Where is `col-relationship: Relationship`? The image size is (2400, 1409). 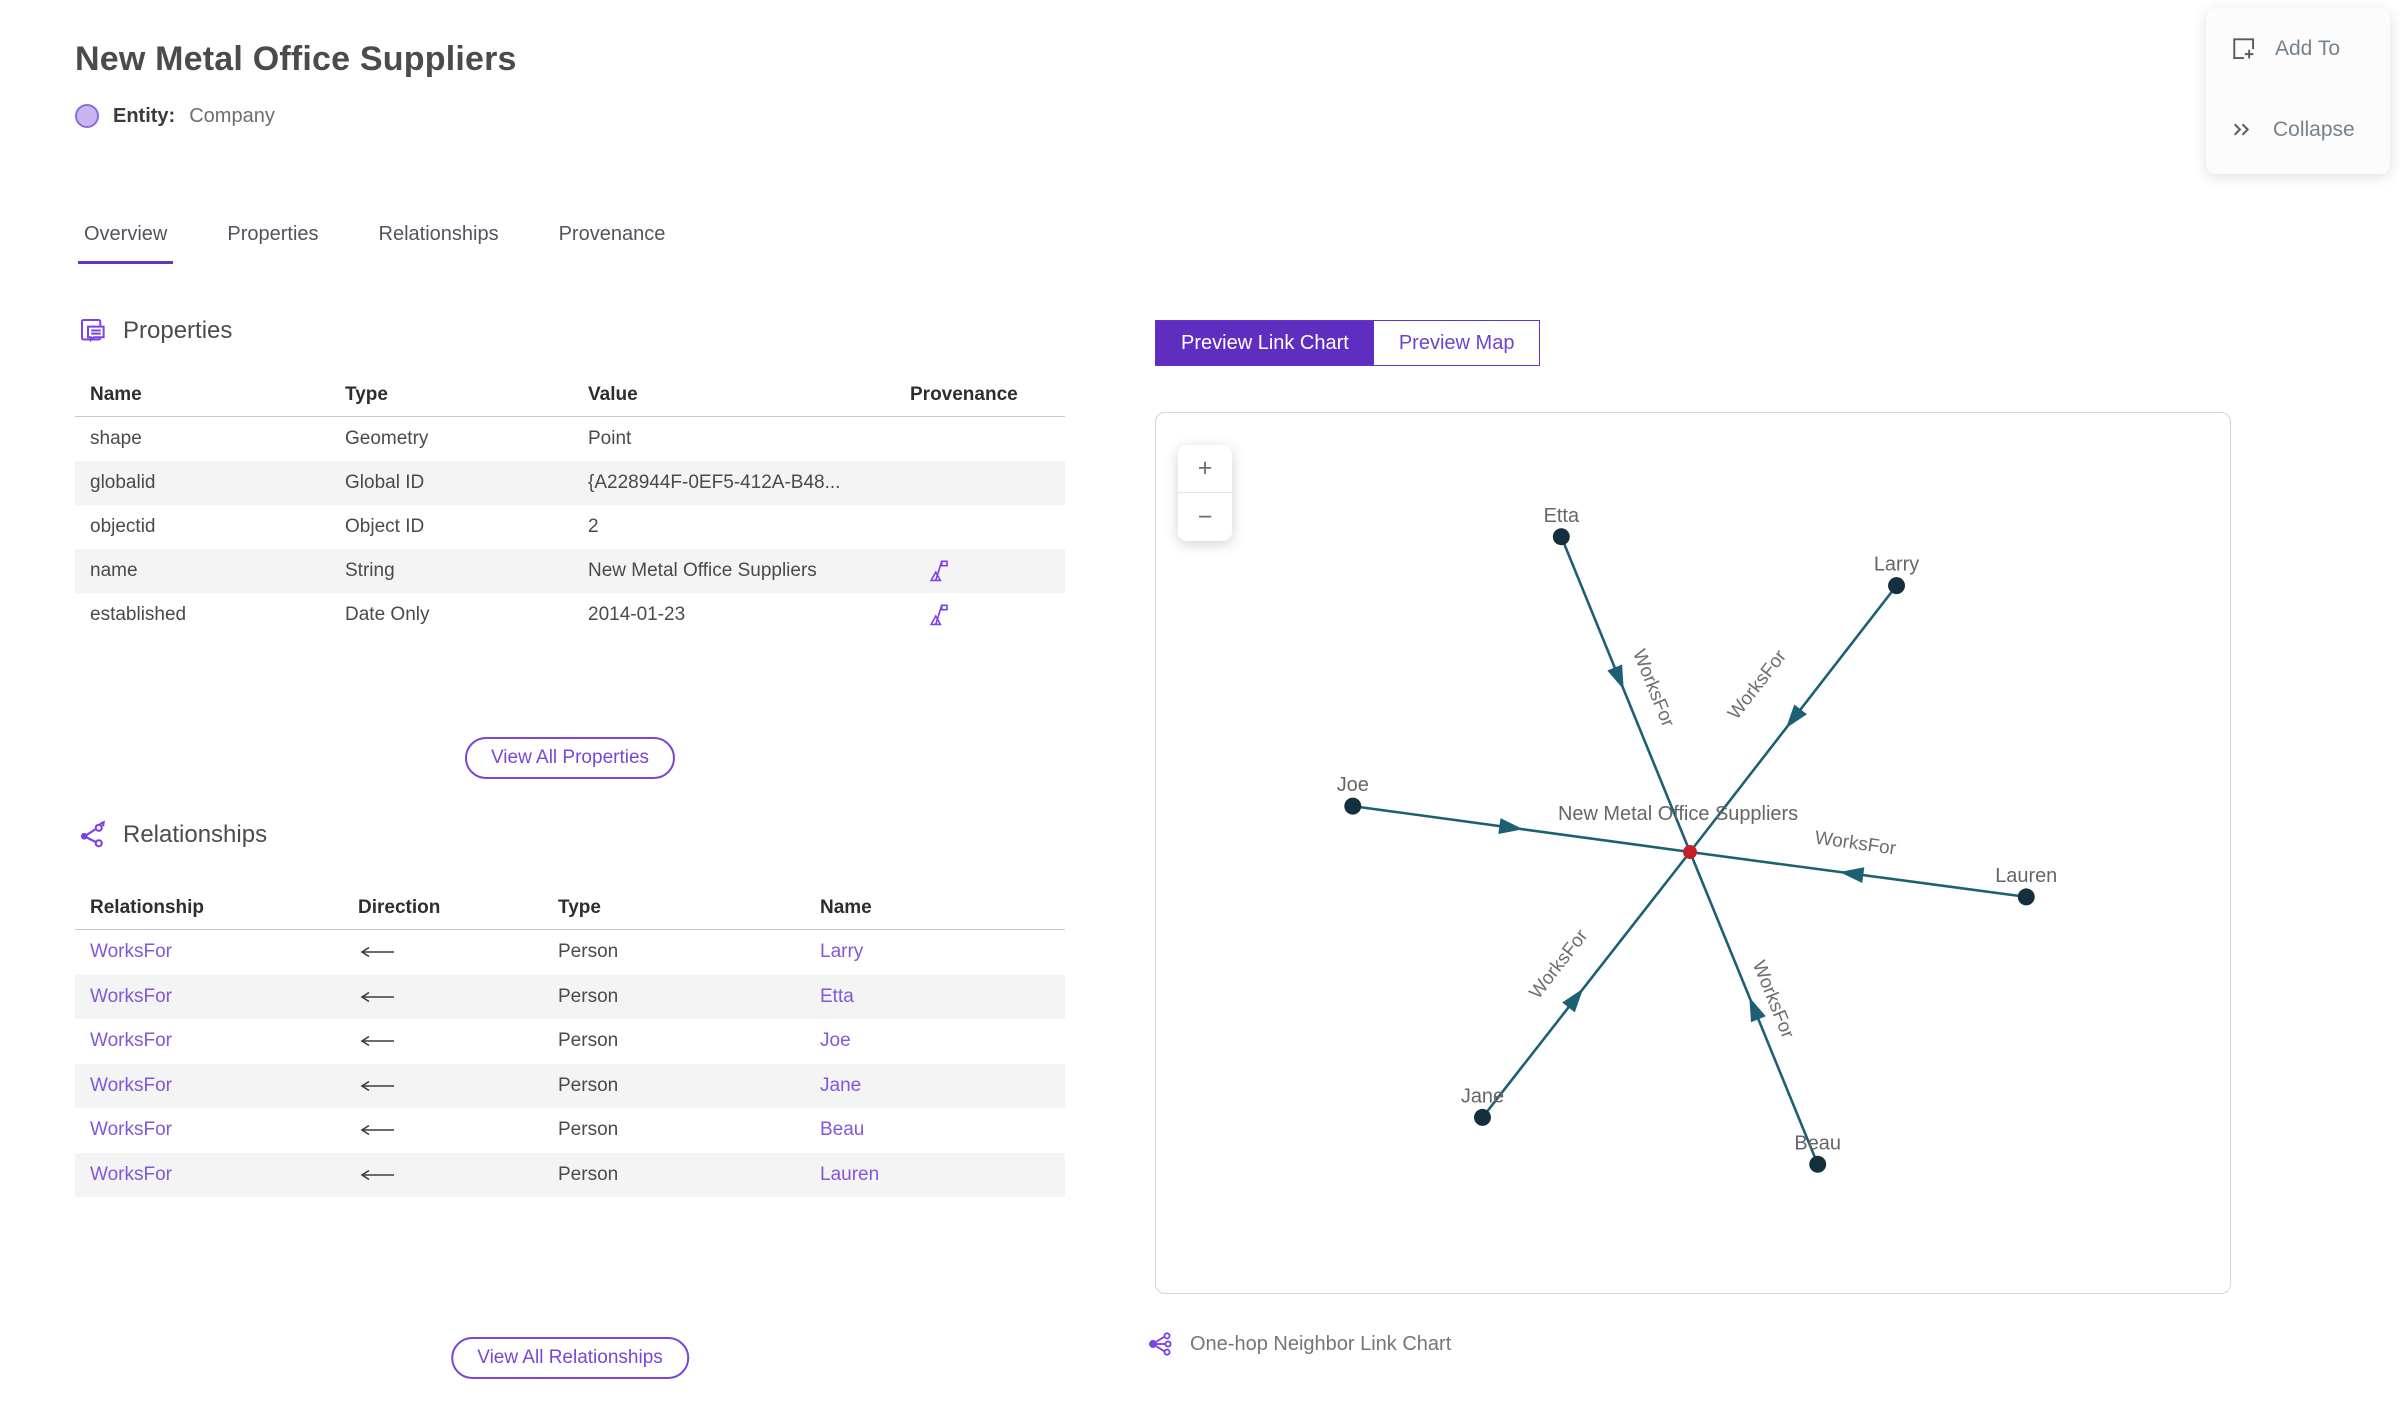
col-relationship: Relationship is located at coordinates (147, 907).